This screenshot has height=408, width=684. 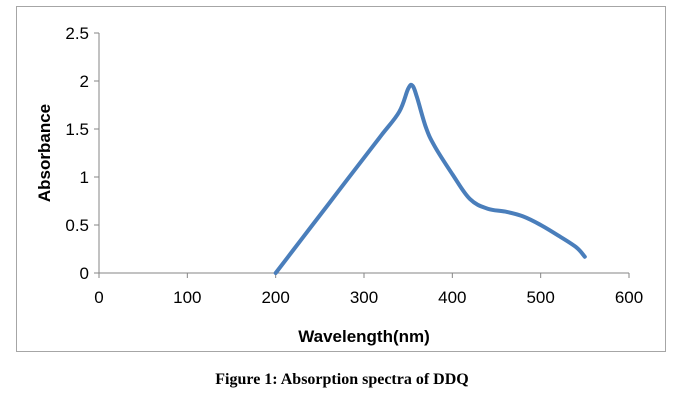 What do you see at coordinates (77, 33) in the screenshot?
I see `y-tick-label: 2.5` at bounding box center [77, 33].